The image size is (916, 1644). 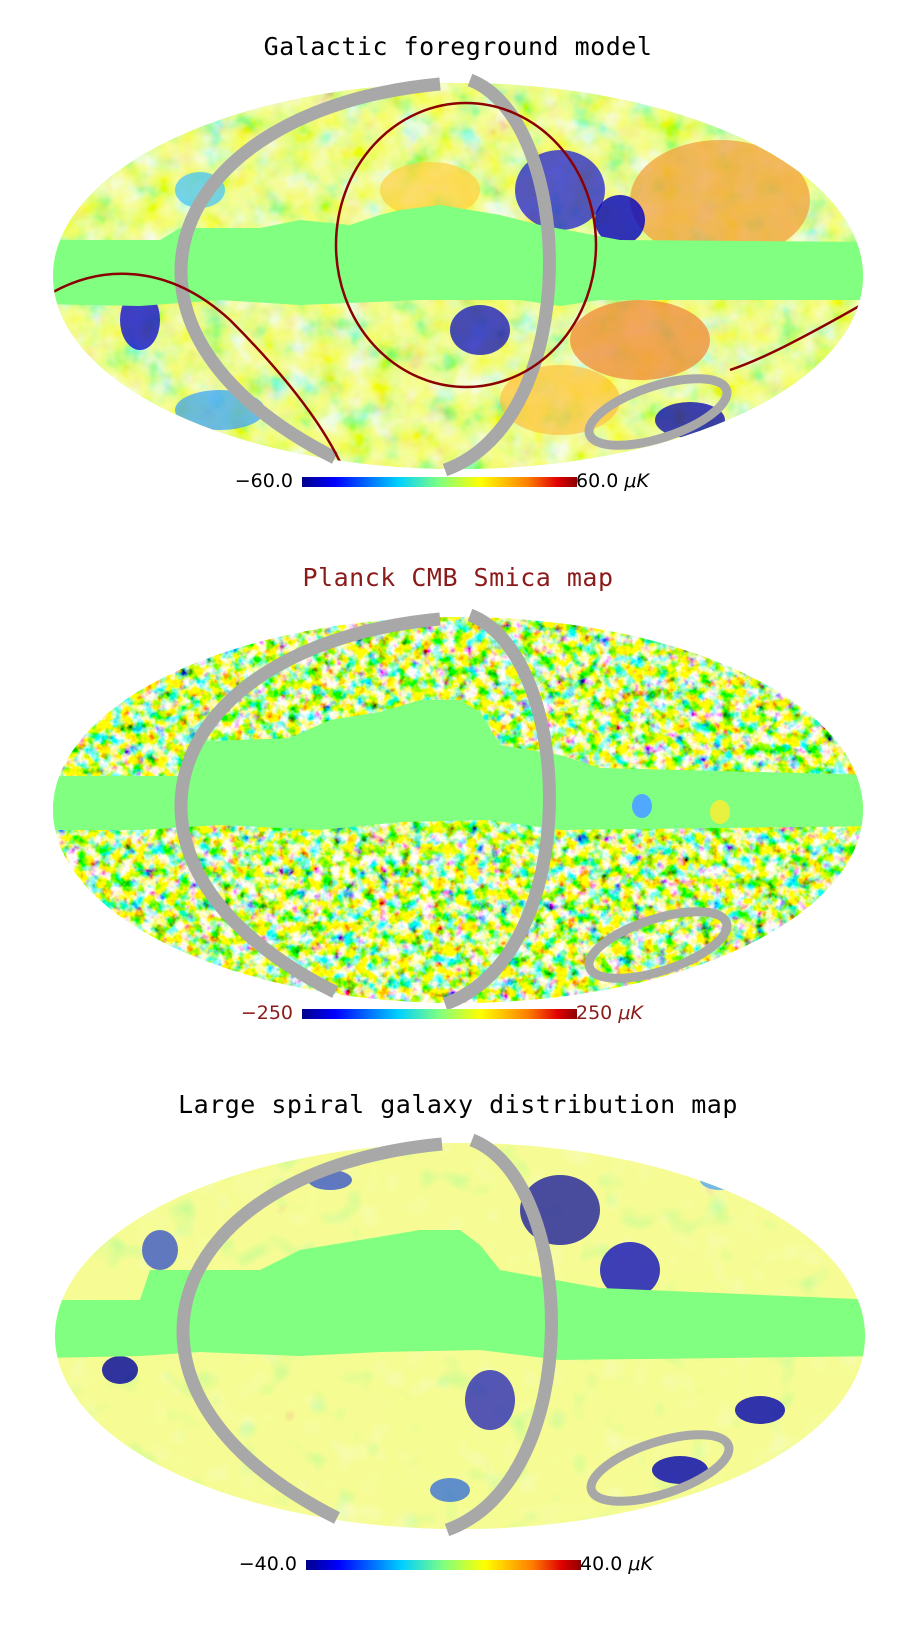 What do you see at coordinates (612, 481) in the screenshot?
I see `colorbar-max-label: 60.0 μK` at bounding box center [612, 481].